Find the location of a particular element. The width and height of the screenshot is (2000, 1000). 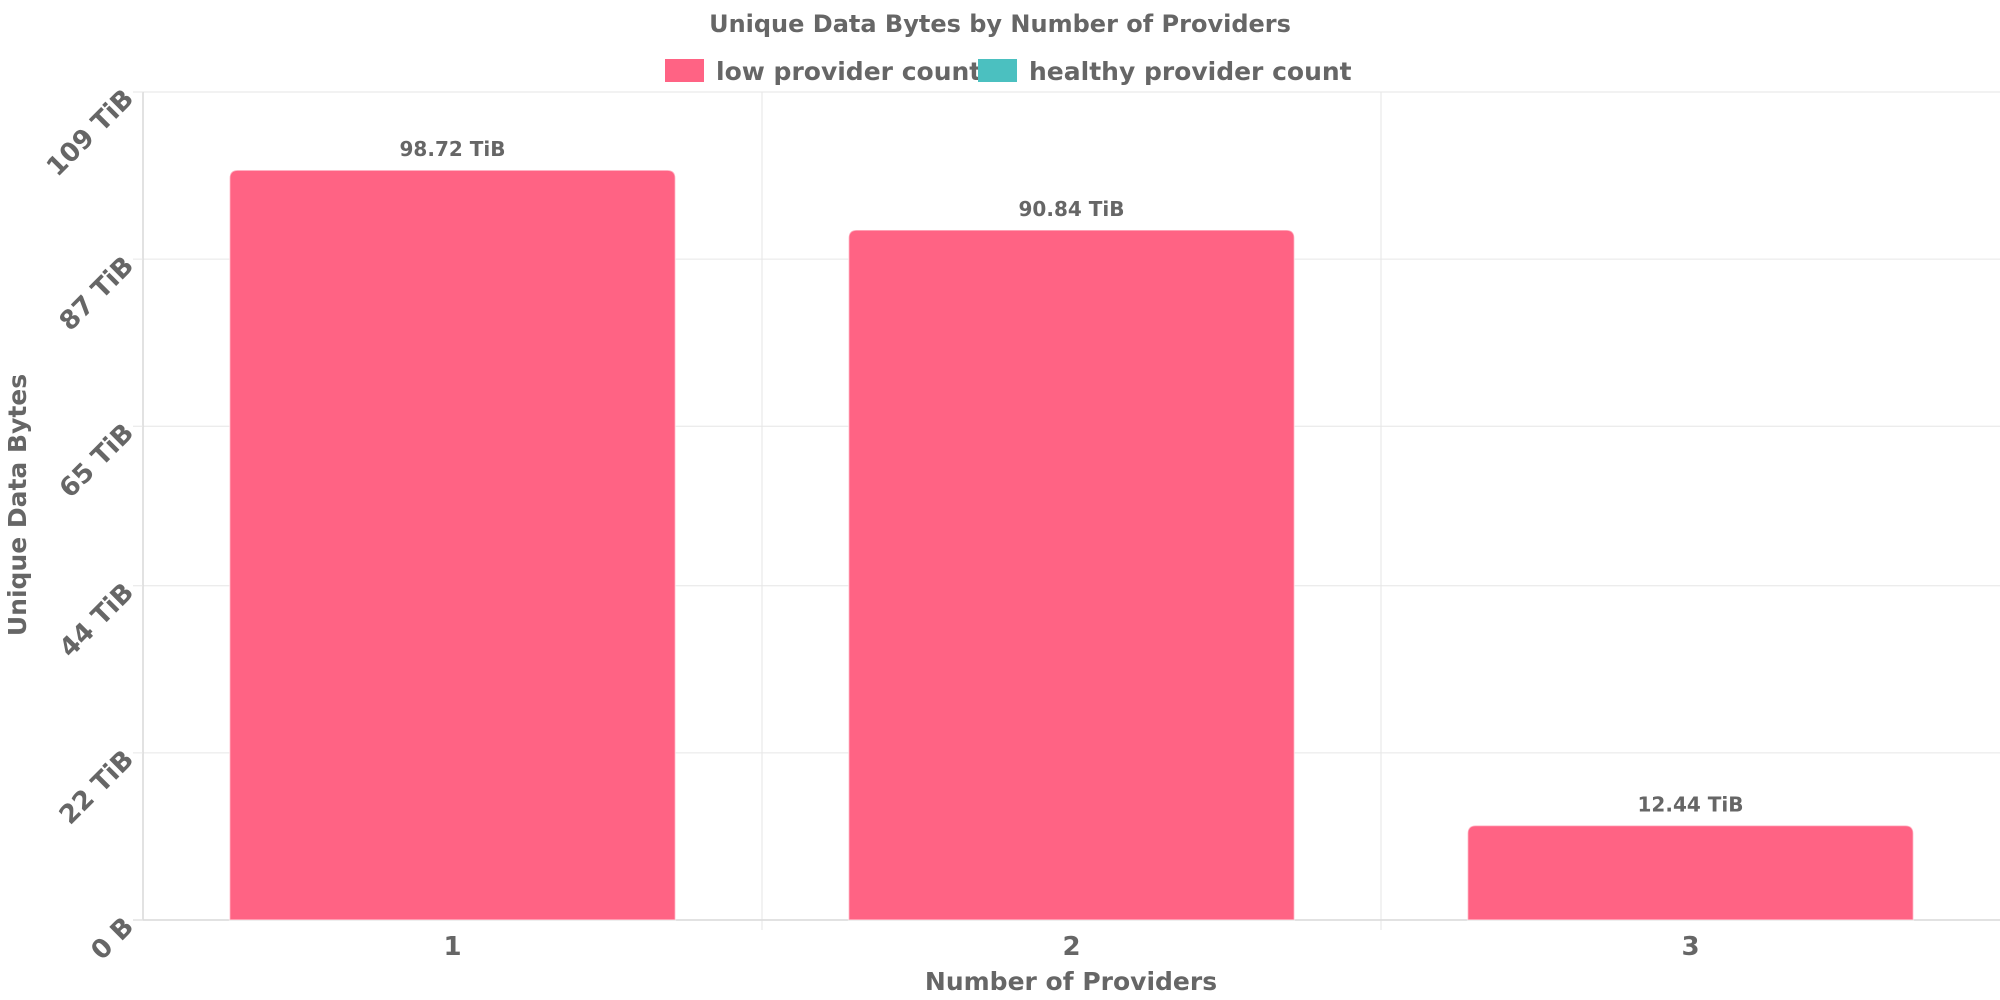

bar-value-label: 12.44 TiB is located at coordinates (1691, 805).